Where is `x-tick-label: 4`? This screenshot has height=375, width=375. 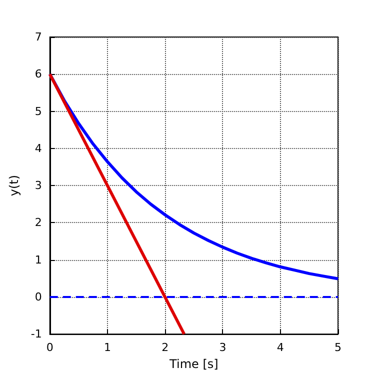 x-tick-label: 4 is located at coordinates (280, 347).